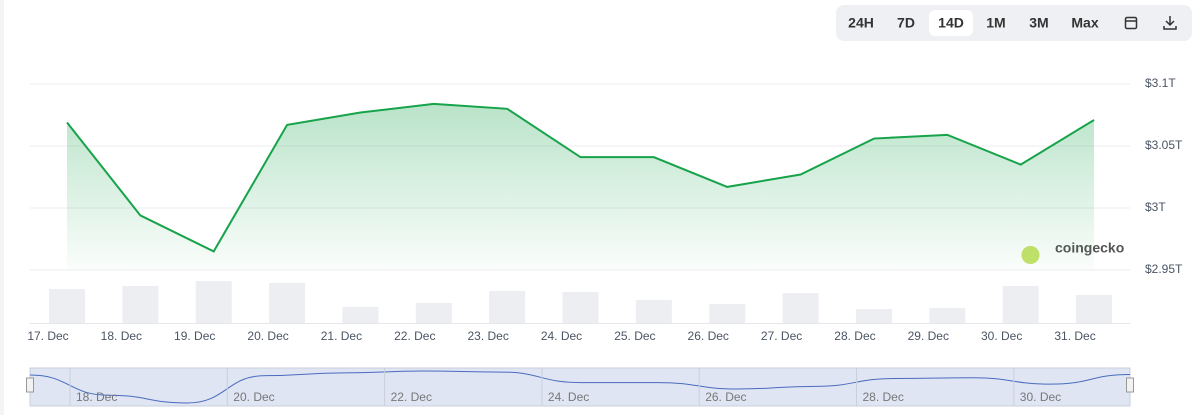  What do you see at coordinates (1001, 336) in the screenshot?
I see `x-tick-label: 30. Dec` at bounding box center [1001, 336].